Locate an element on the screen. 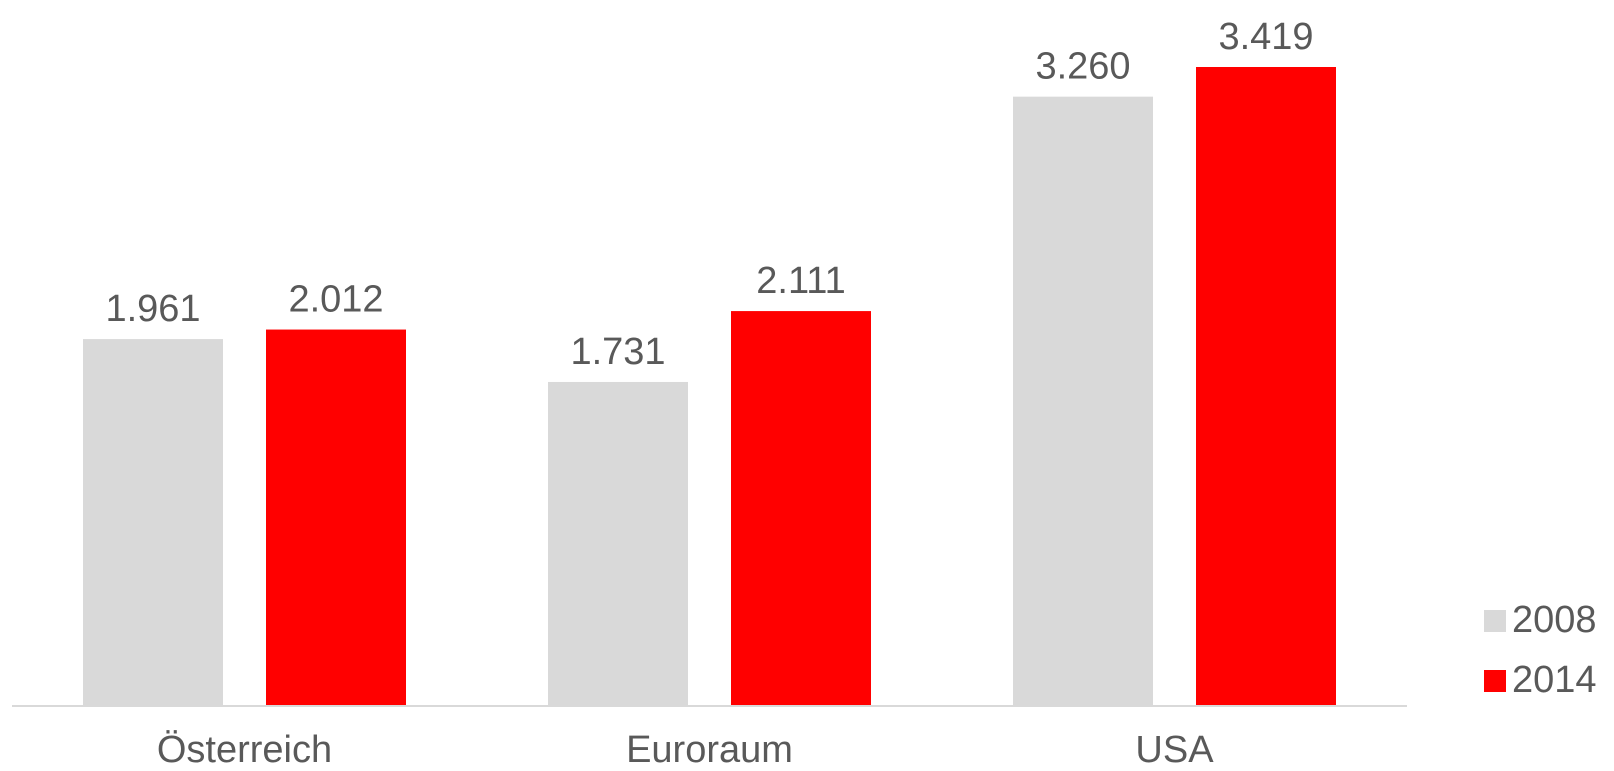 This screenshot has width=1614, height=771. legend-swatch-2014 is located at coordinates (1495, 681).